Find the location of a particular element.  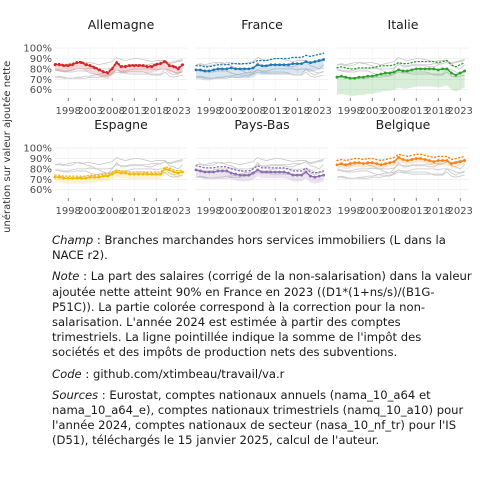

x-tick-label: 2003 is located at coordinates (230, 211).